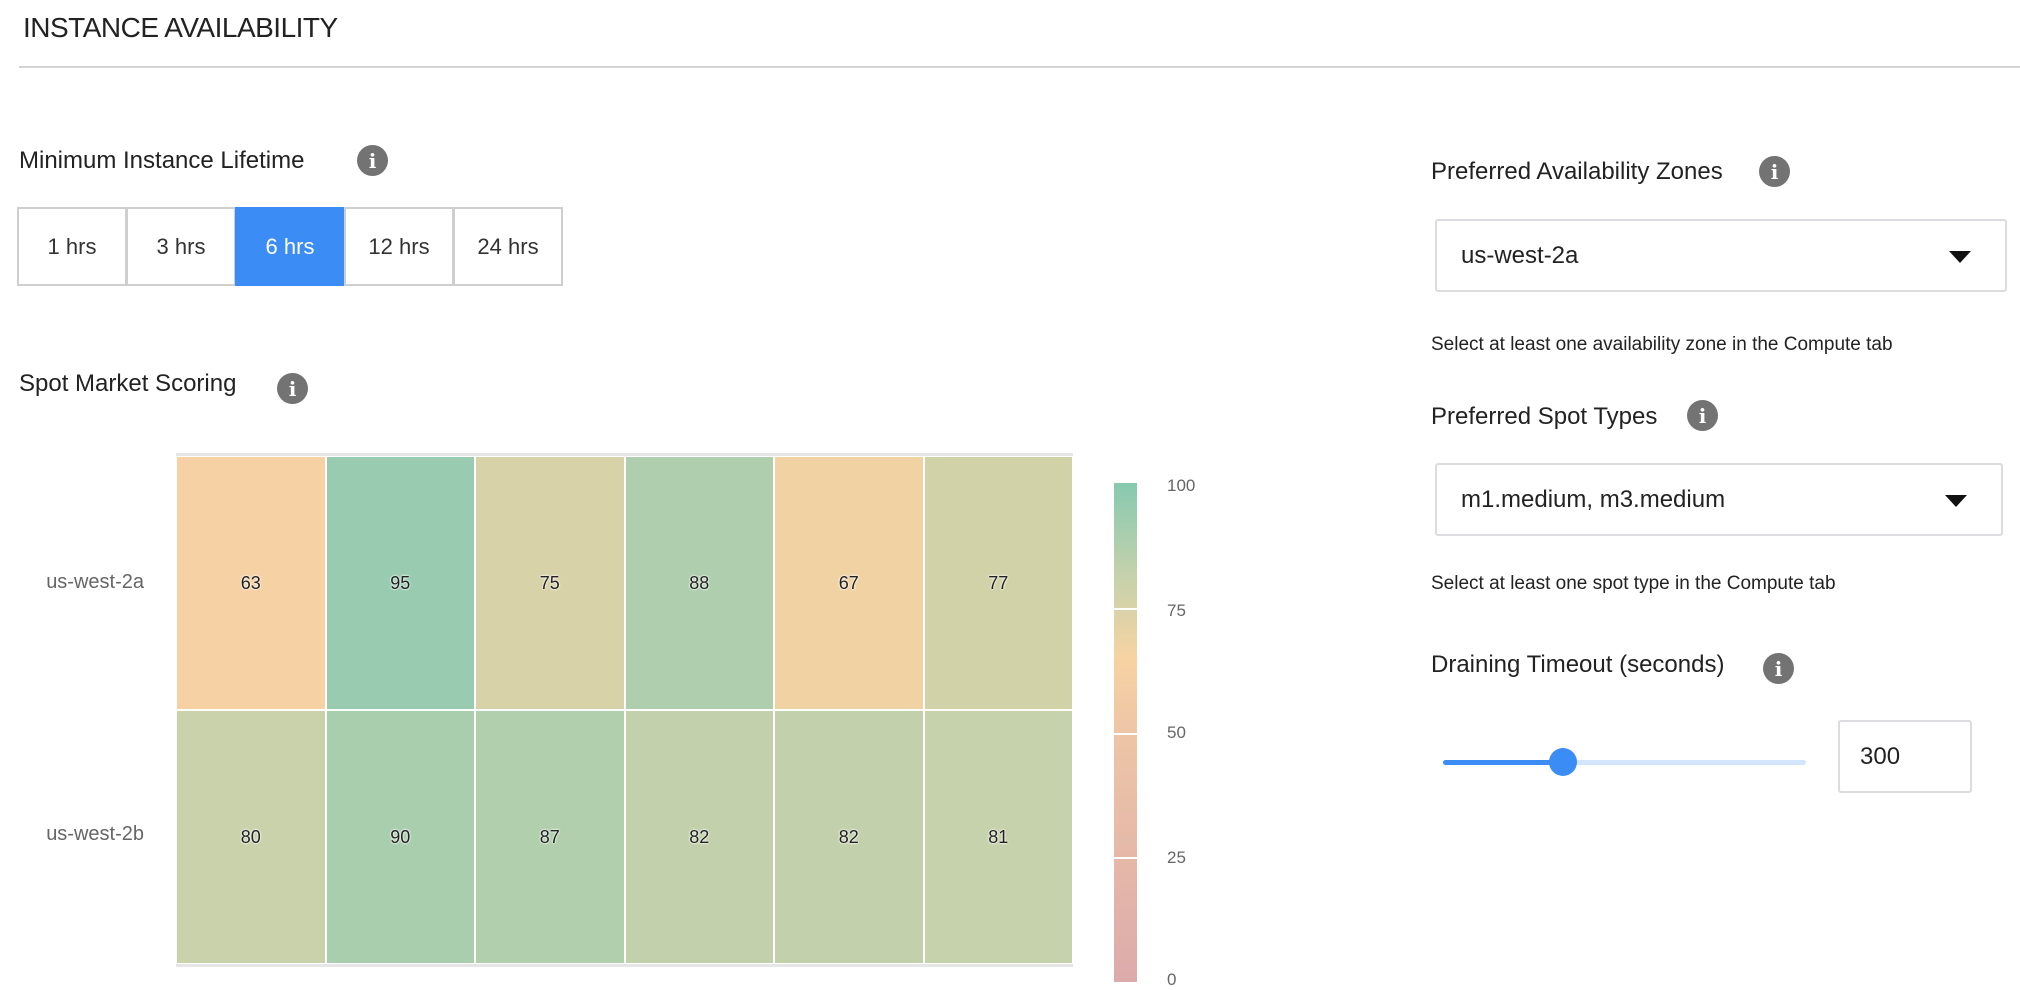 The width and height of the screenshot is (2020, 990). I want to click on colorbar-tick: 75, so click(1176, 610).